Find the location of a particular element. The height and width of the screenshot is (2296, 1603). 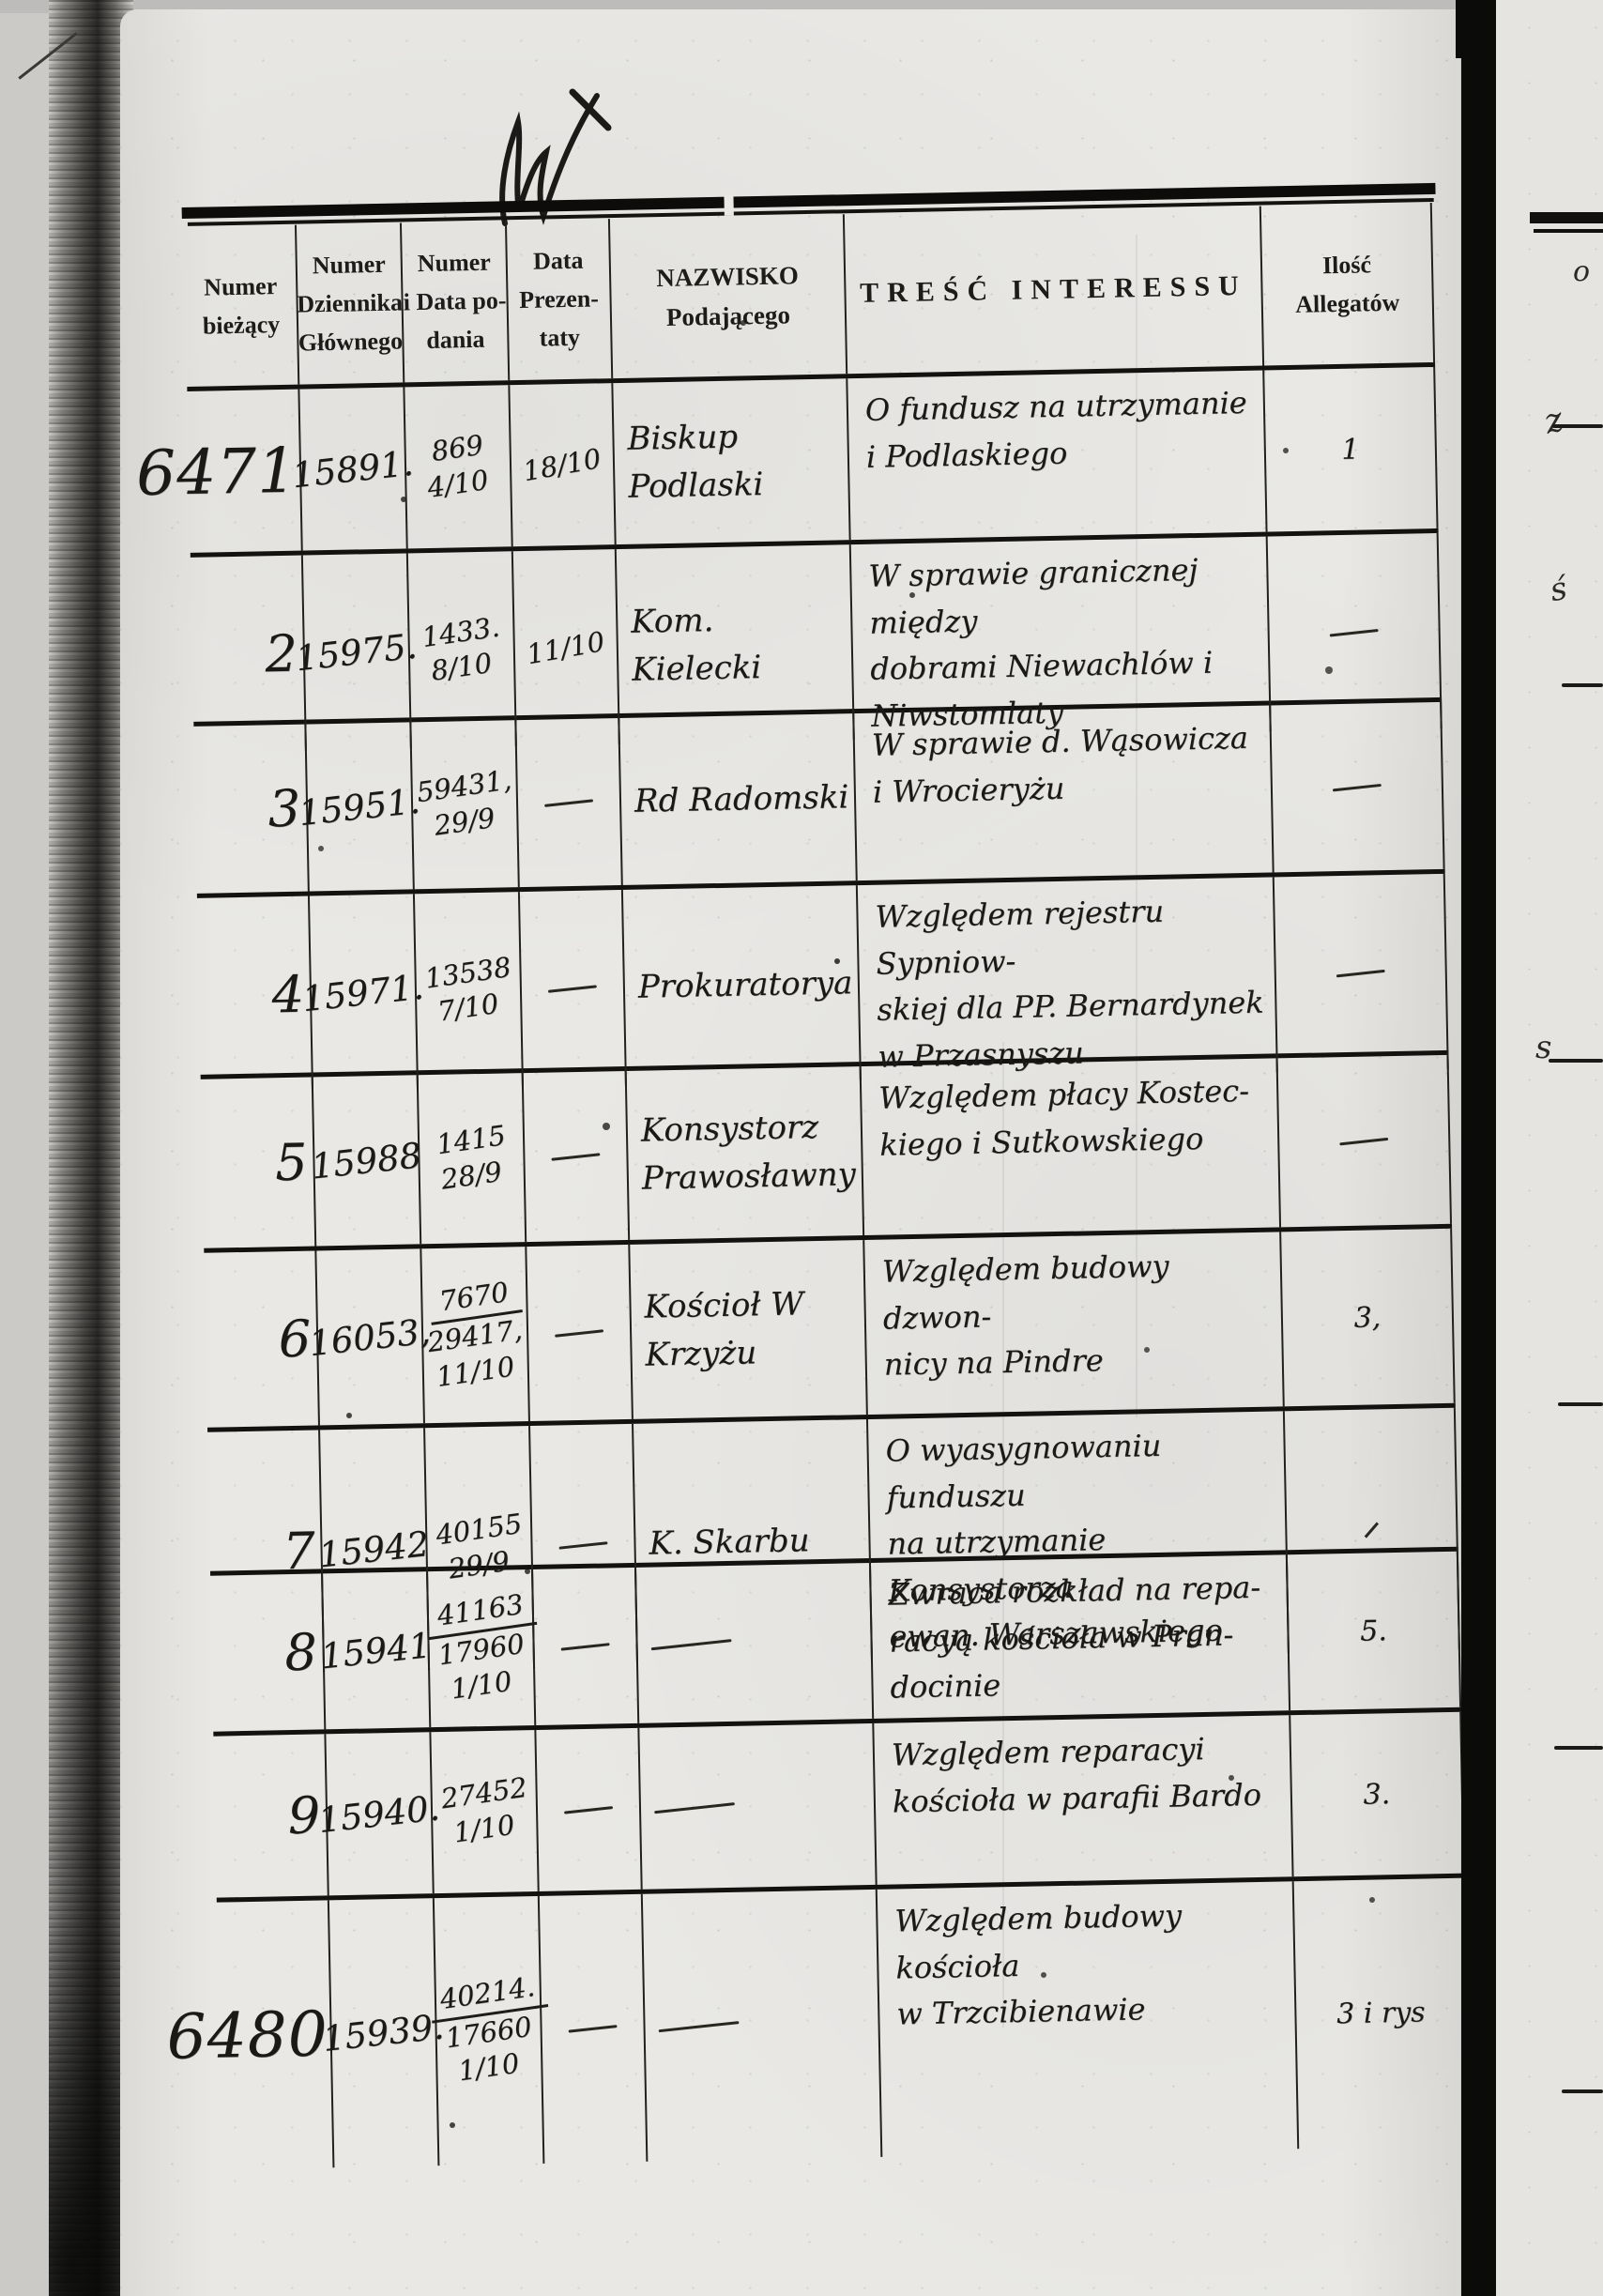

header-label: Dziennika is located at coordinates (350, 303).